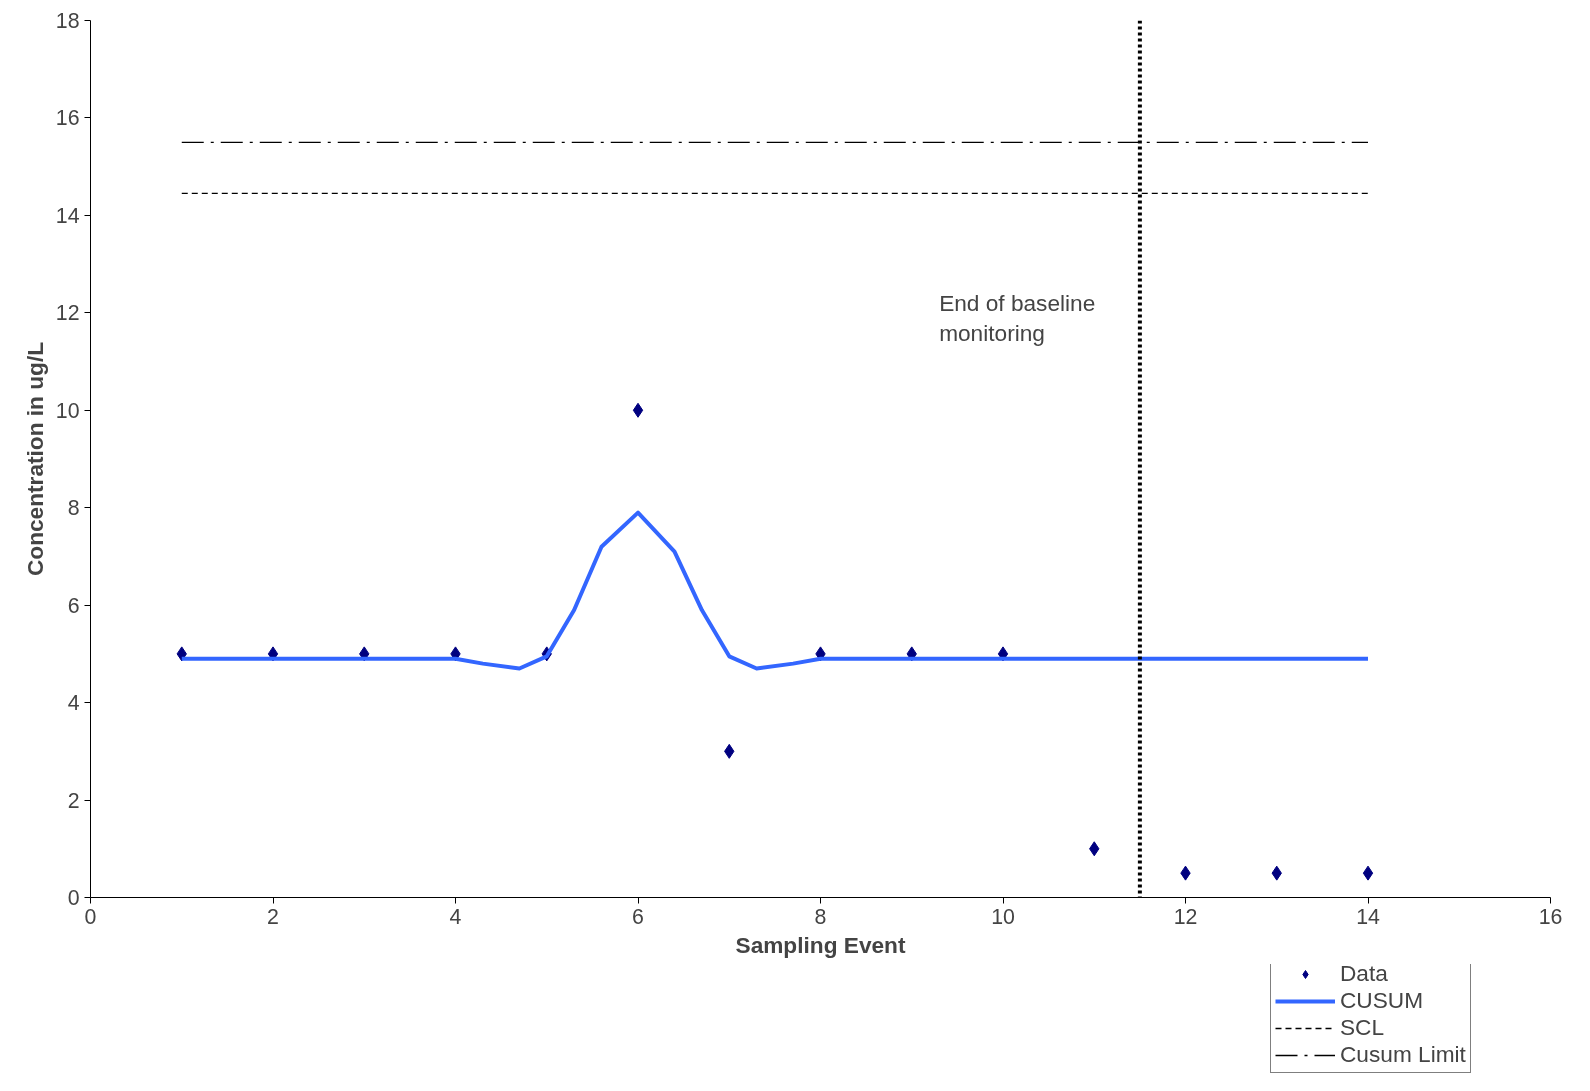 This screenshot has width=1590, height=1091. I want to click on x-tick-label: 16, so click(1550, 916).